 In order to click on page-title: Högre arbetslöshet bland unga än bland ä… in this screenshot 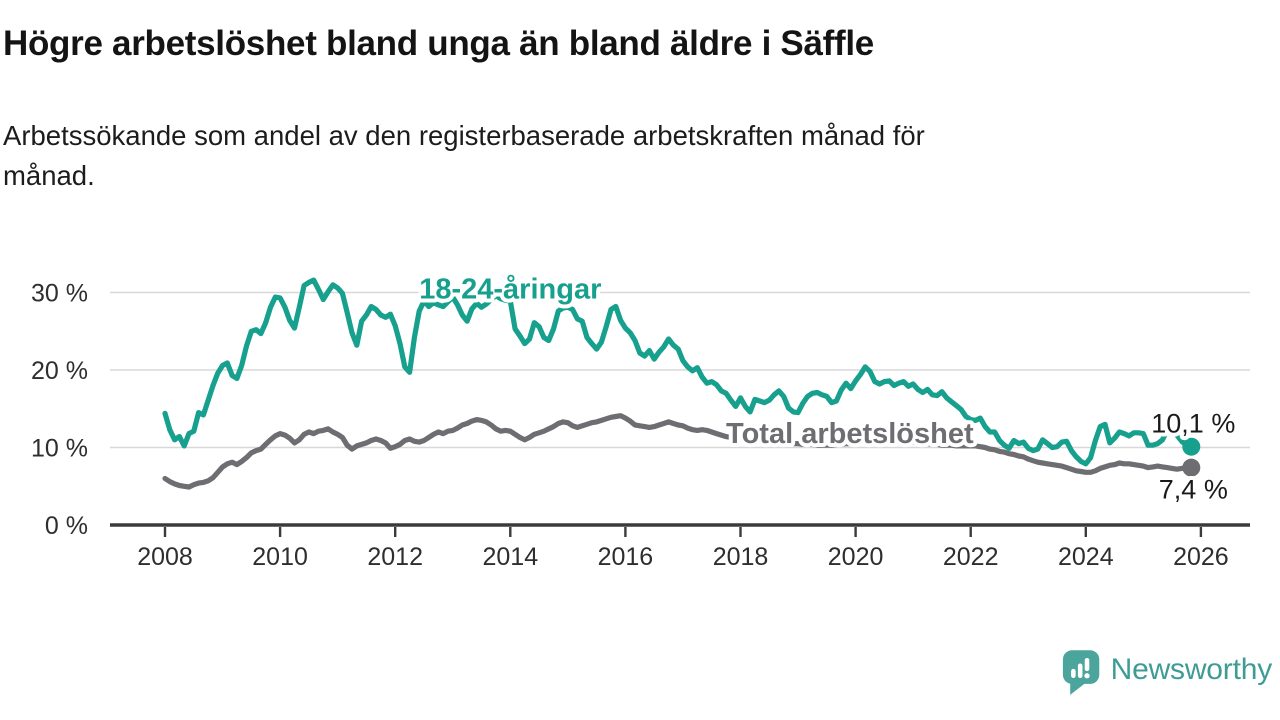, I will do `click(438, 43)`.